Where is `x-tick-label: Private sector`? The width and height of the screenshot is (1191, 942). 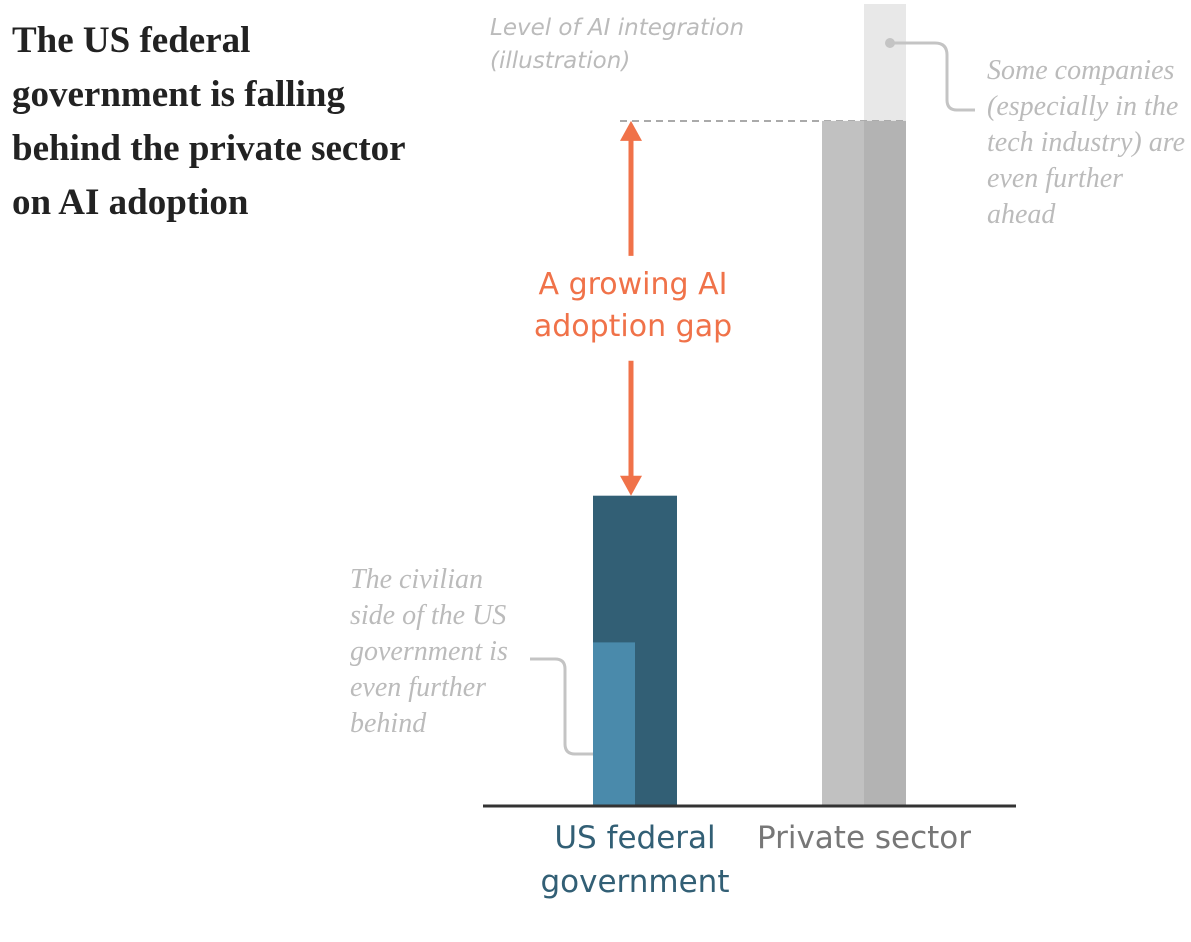
x-tick-label: Private sector is located at coordinates (864, 838).